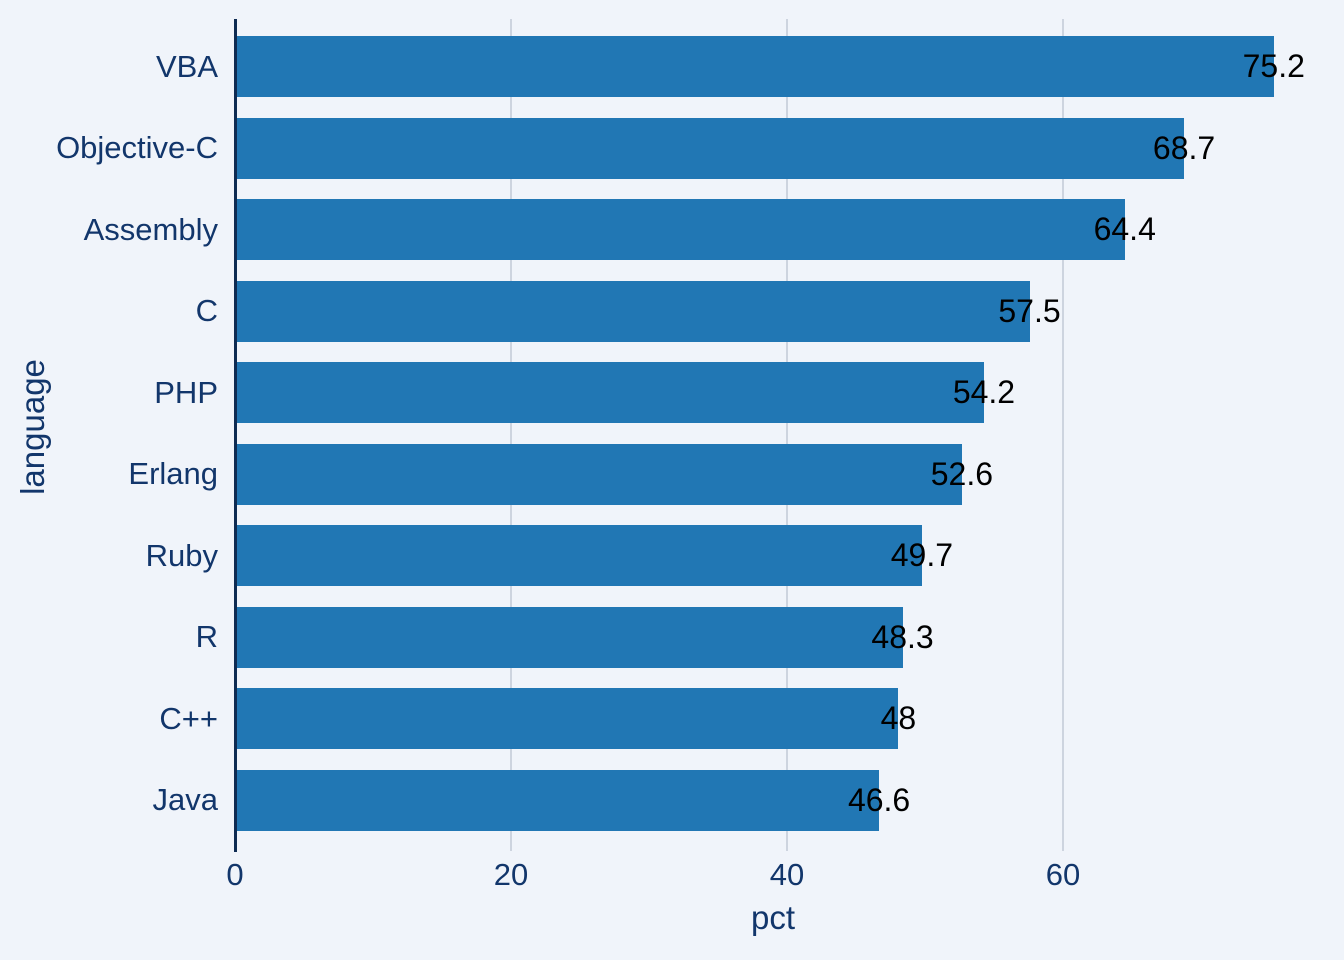 This screenshot has height=960, width=1344. I want to click on category-label: VBA, so click(186, 66).